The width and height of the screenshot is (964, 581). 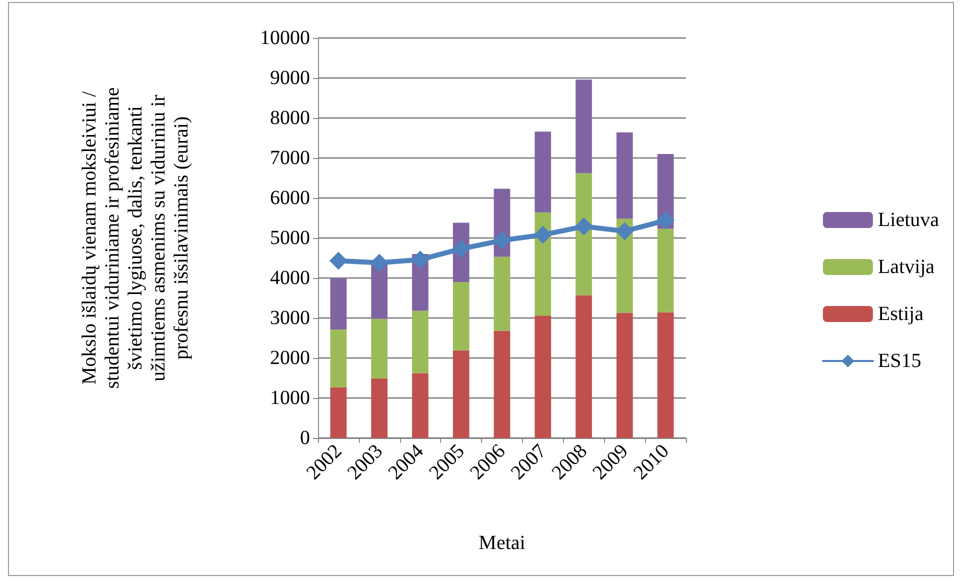 What do you see at coordinates (305, 438) in the screenshot?
I see `y-tick-label: 0` at bounding box center [305, 438].